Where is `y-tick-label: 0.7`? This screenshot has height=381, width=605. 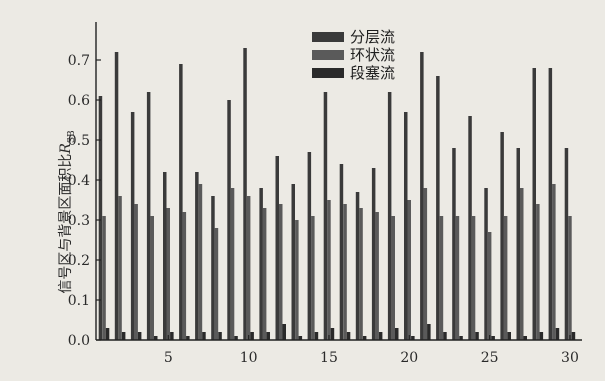
y-tick-label: 0.7 is located at coordinates (79, 61).